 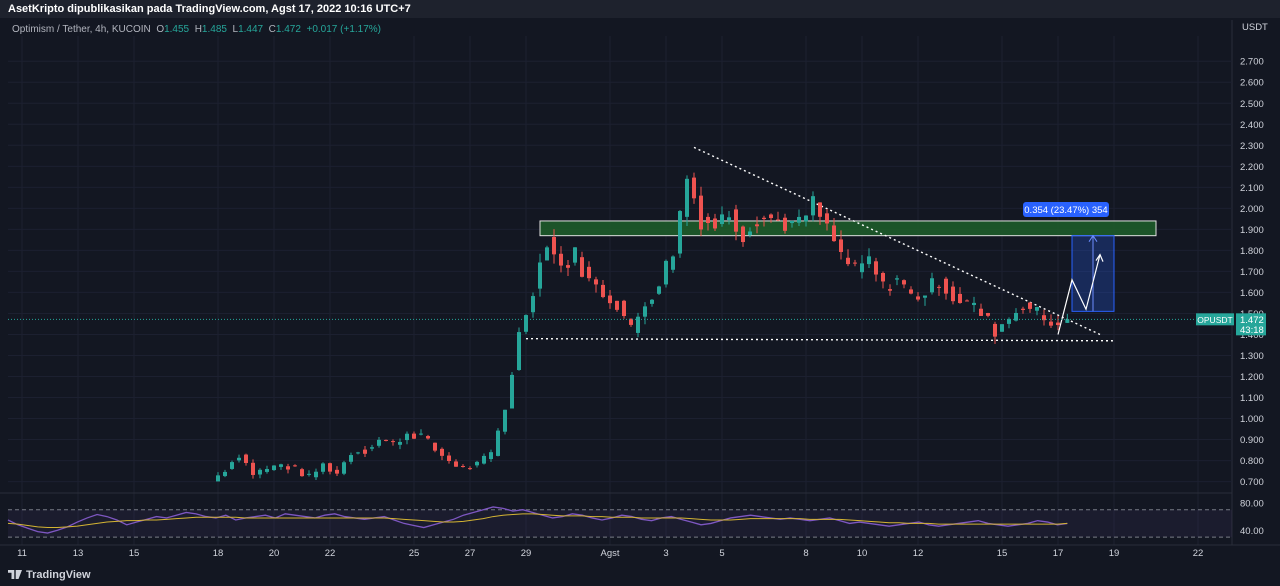 I want to click on price-badge: 1.472, so click(x=1252, y=320).